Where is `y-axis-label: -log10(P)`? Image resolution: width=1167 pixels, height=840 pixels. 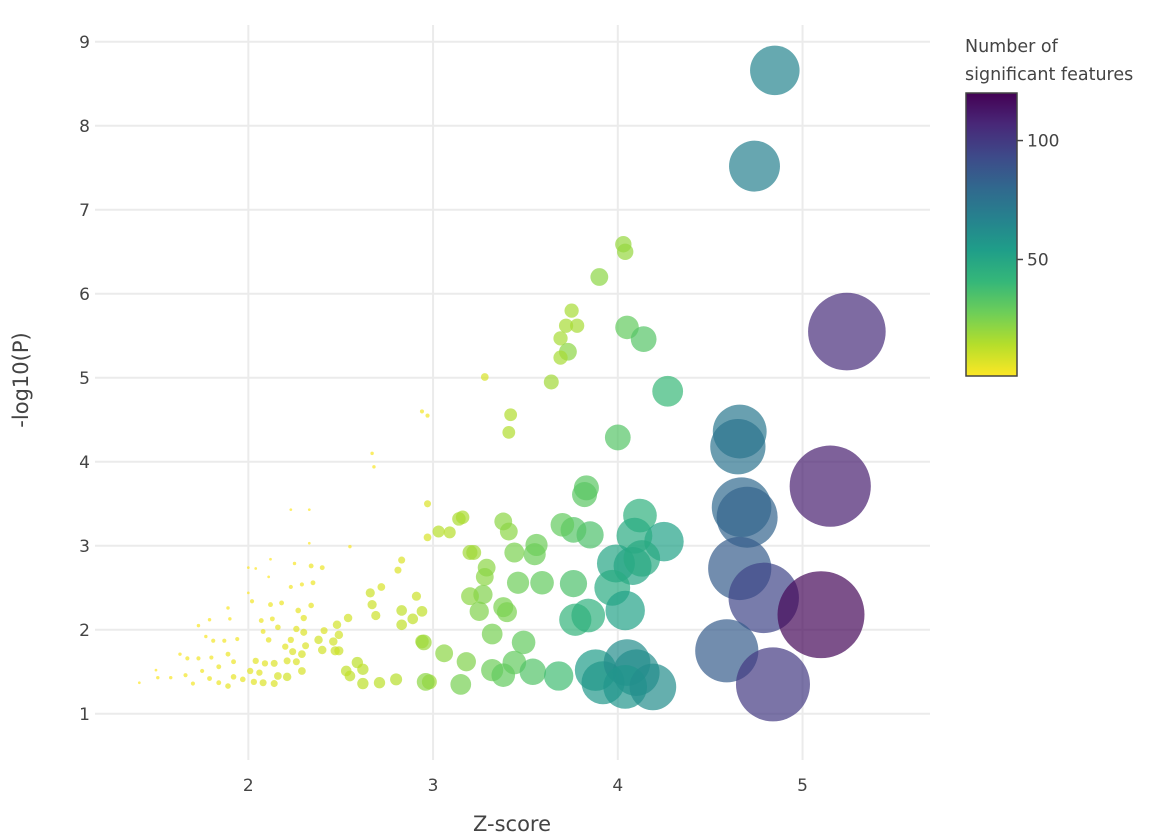 y-axis-label: -log10(P) is located at coordinates (21, 379).